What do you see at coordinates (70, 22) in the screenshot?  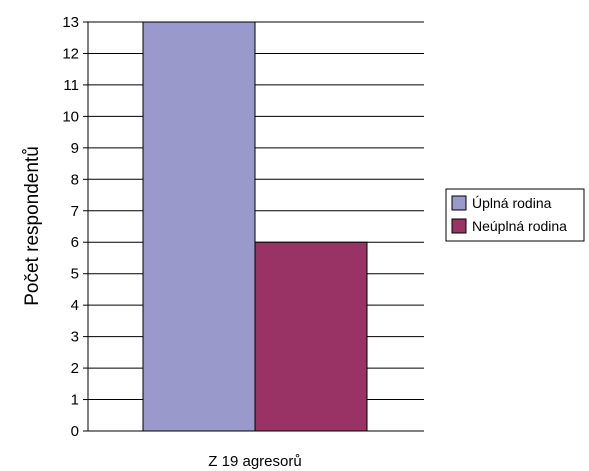 I see `y-tick-label-13: 13` at bounding box center [70, 22].